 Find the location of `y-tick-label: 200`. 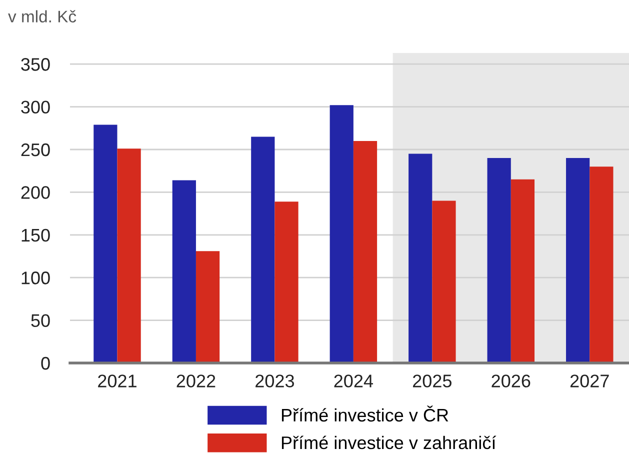

y-tick-label: 200 is located at coordinates (35, 192).